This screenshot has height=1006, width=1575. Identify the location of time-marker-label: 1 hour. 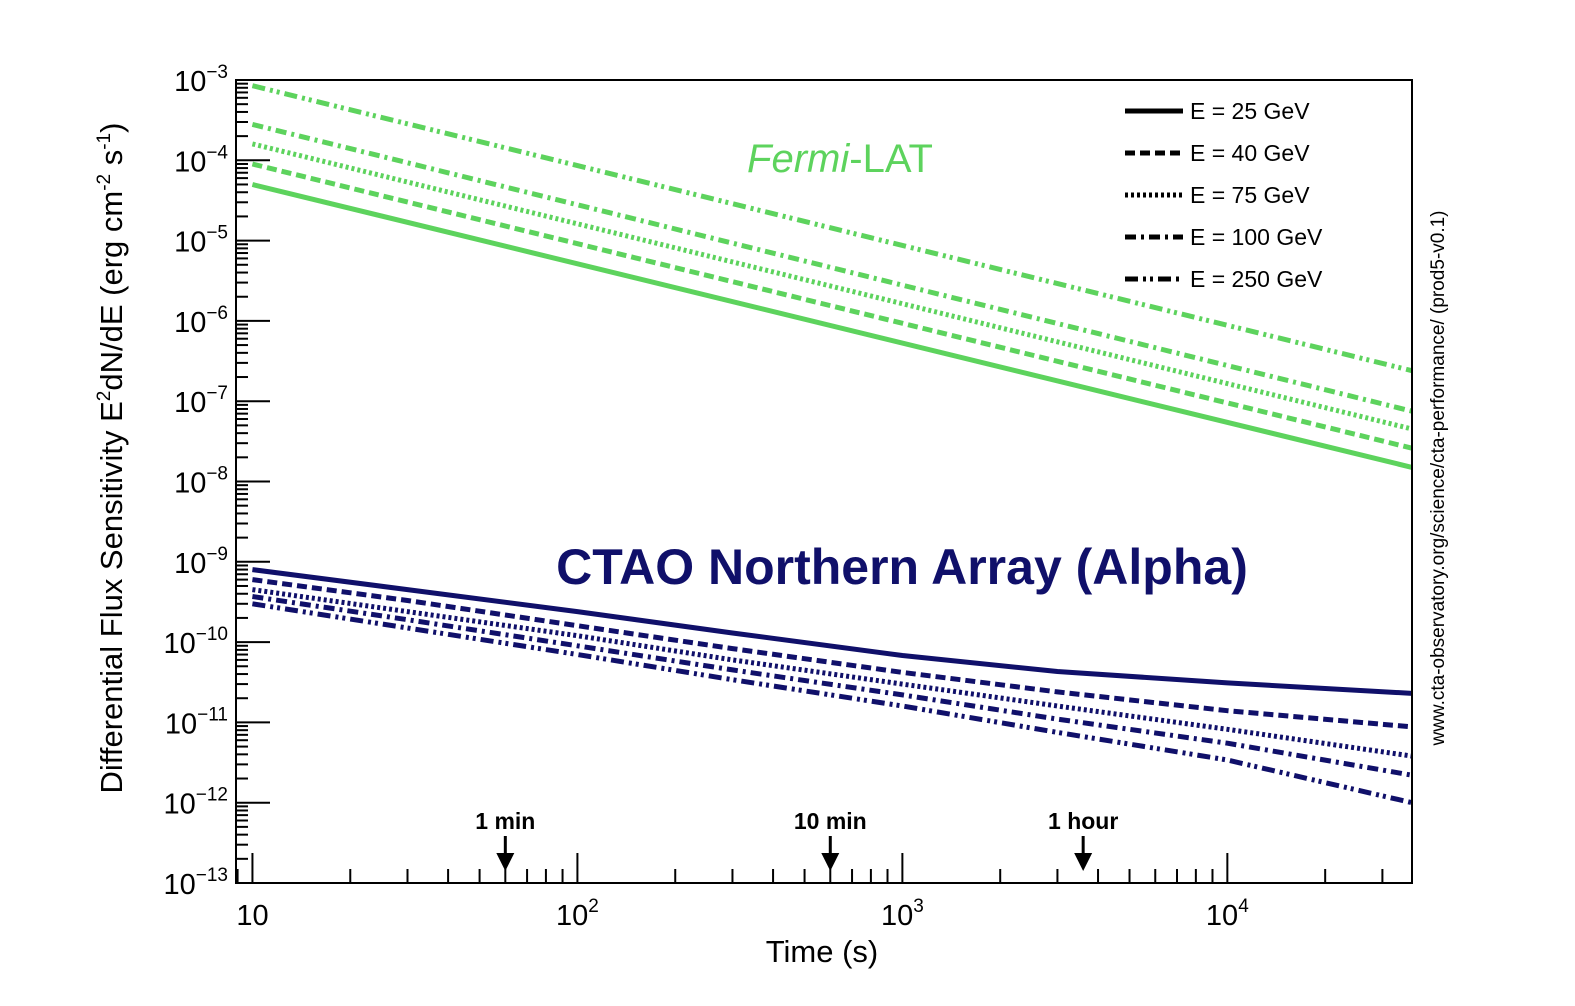
(1083, 821).